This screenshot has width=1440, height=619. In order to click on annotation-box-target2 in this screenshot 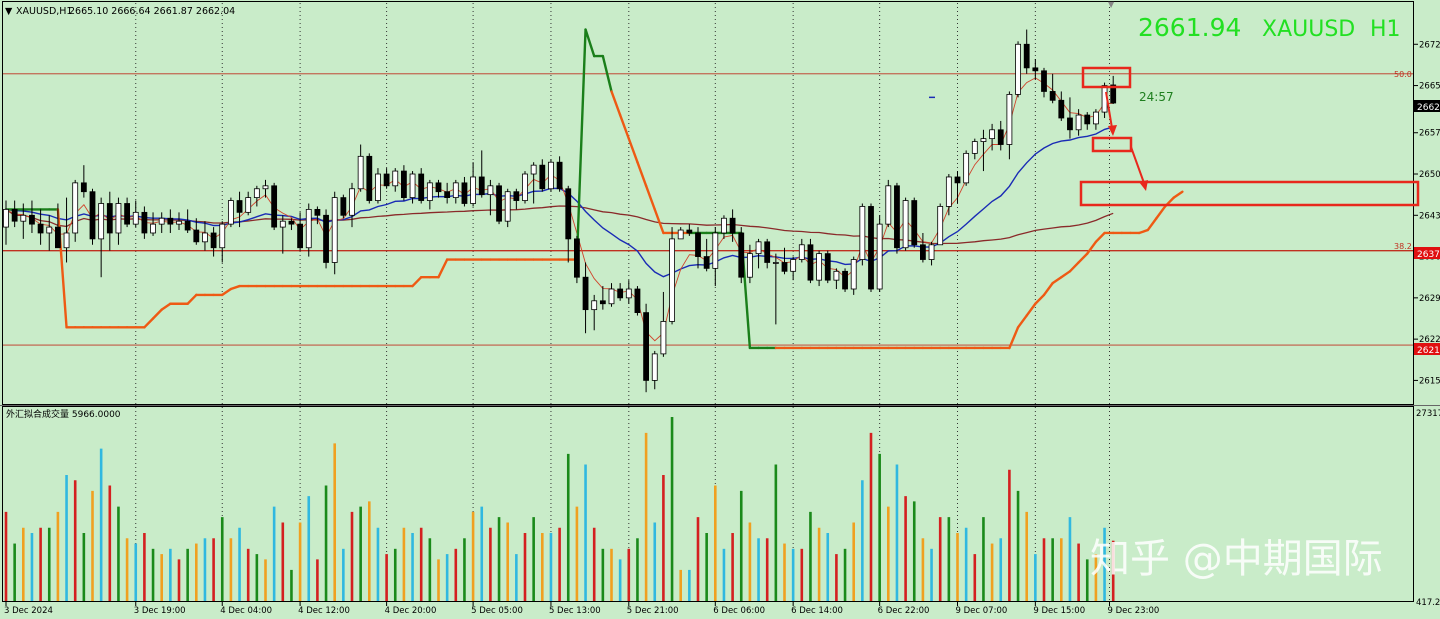, I will do `click(1249, 193)`.